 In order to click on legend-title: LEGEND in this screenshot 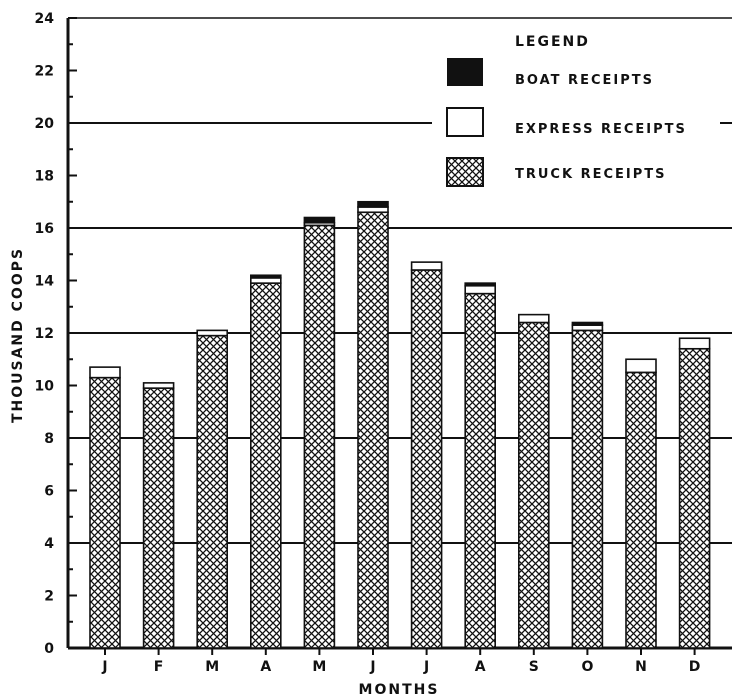, I will do `click(552, 42)`.